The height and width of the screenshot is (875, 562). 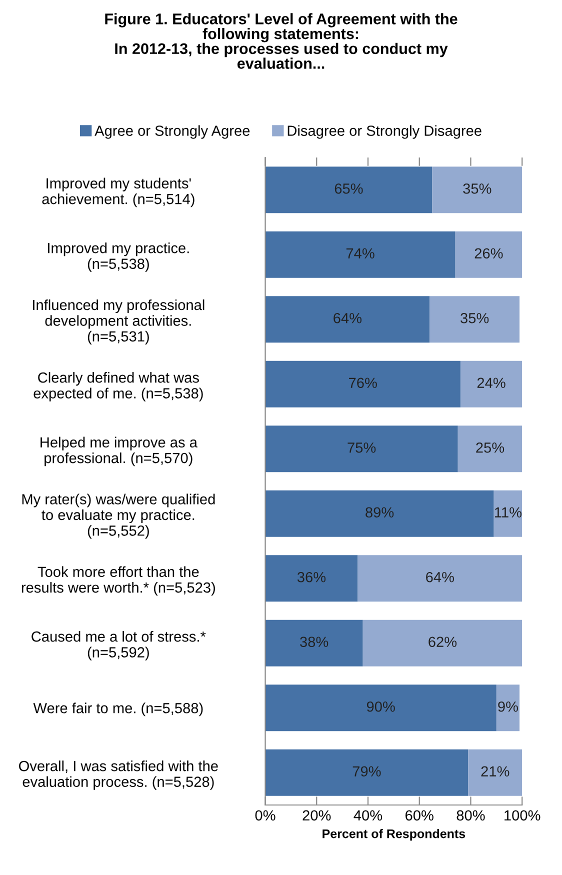 I want to click on data-label: 62%, so click(x=442, y=642).